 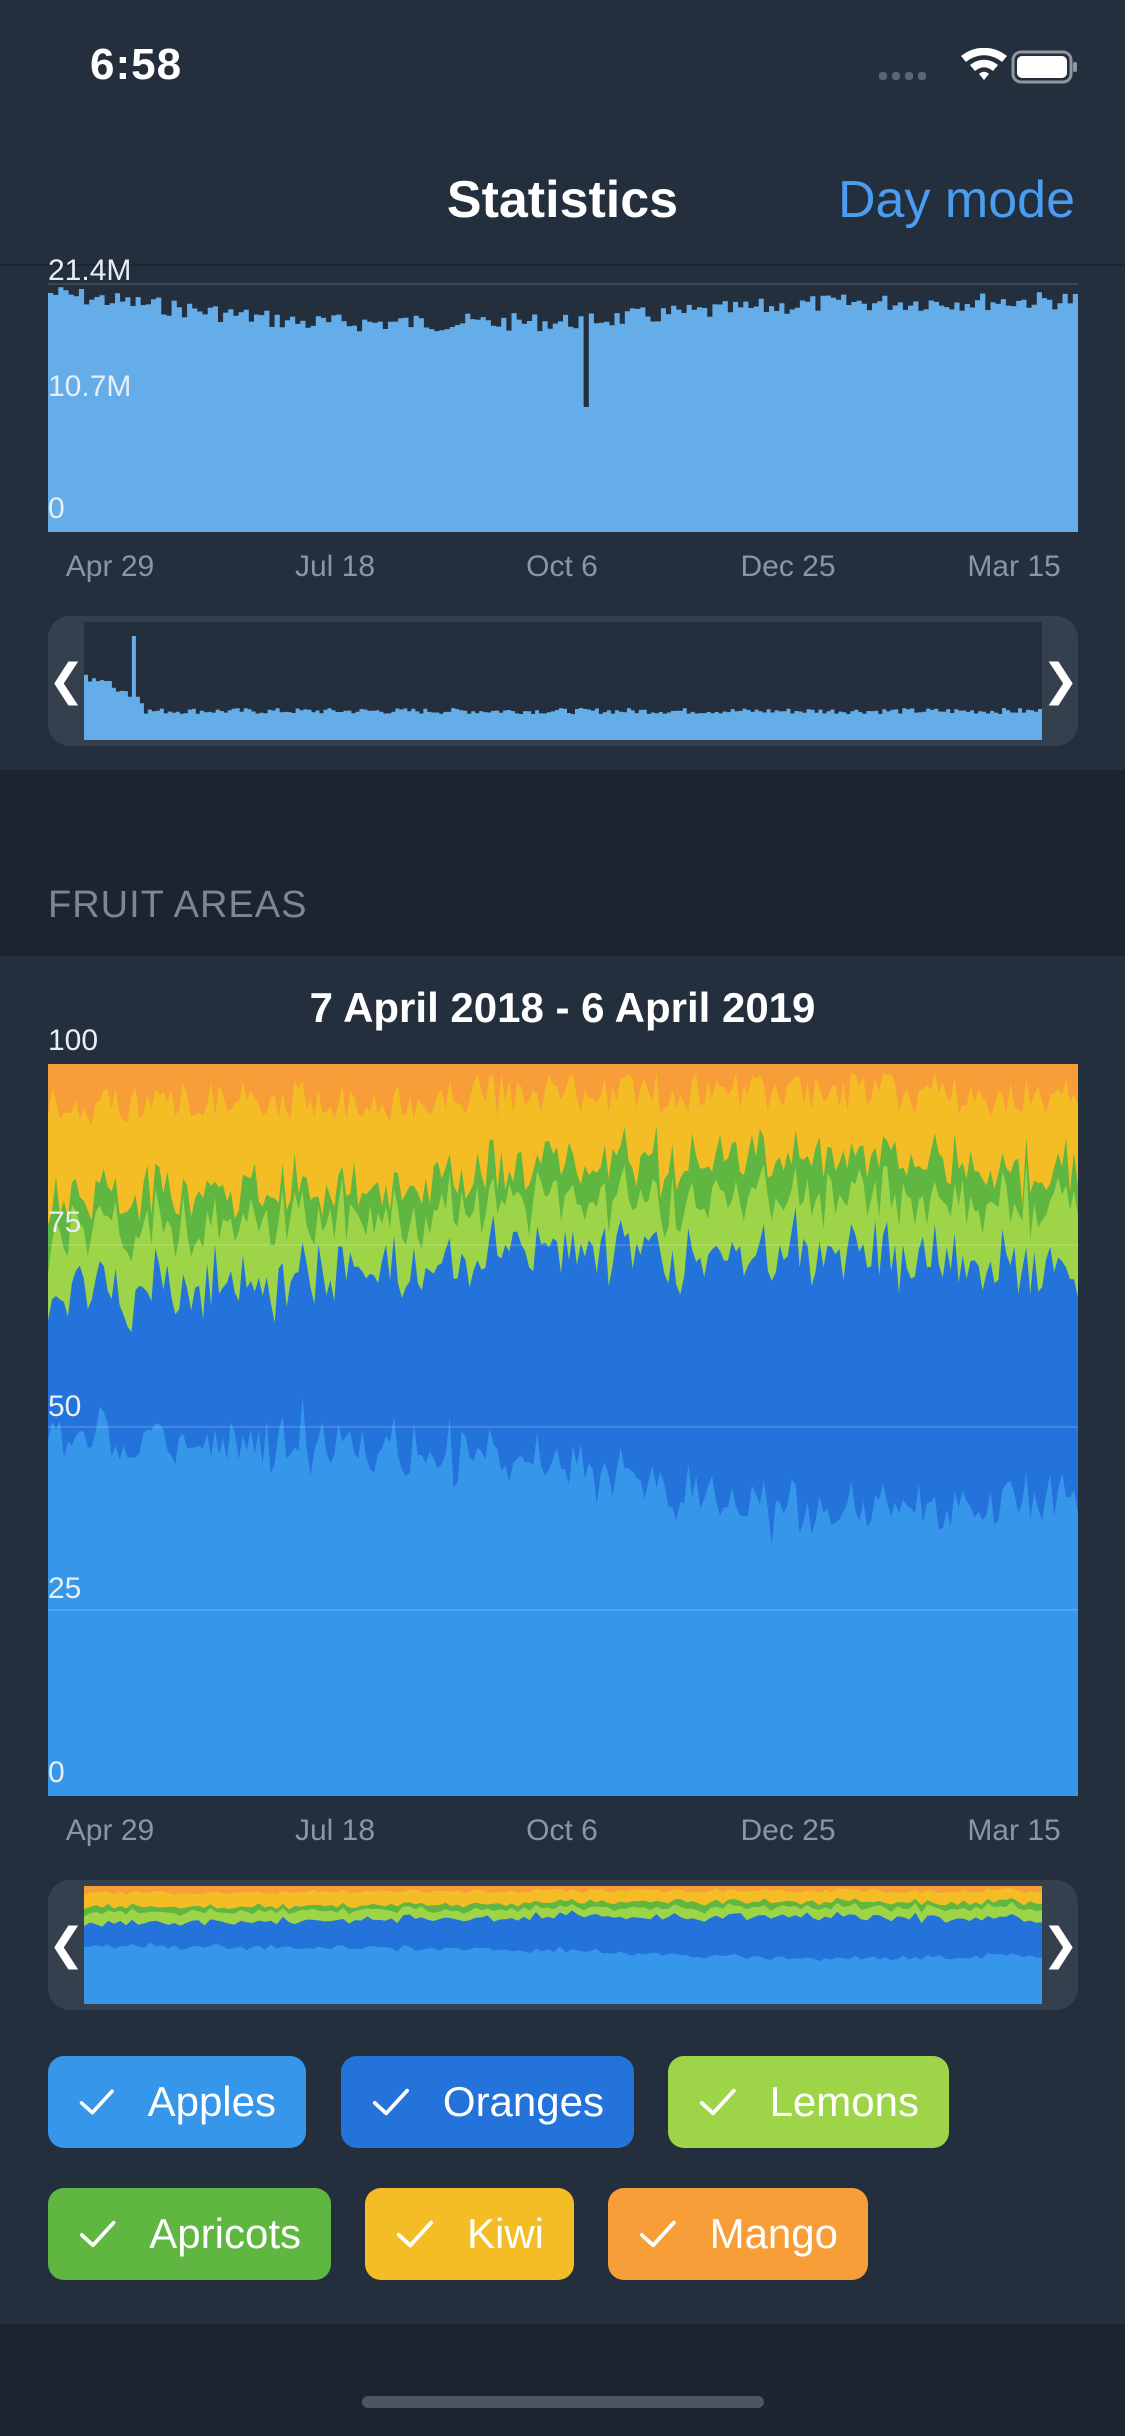 What do you see at coordinates (563, 2402) in the screenshot?
I see `home-indicator` at bounding box center [563, 2402].